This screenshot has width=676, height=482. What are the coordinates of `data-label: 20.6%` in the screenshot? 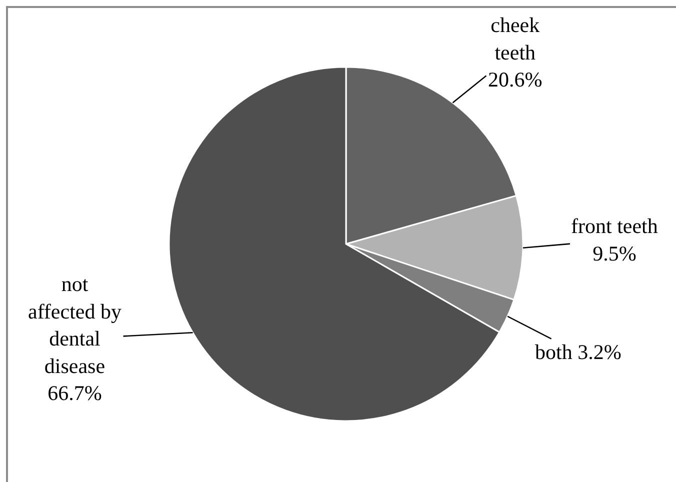 It's located at (515, 80).